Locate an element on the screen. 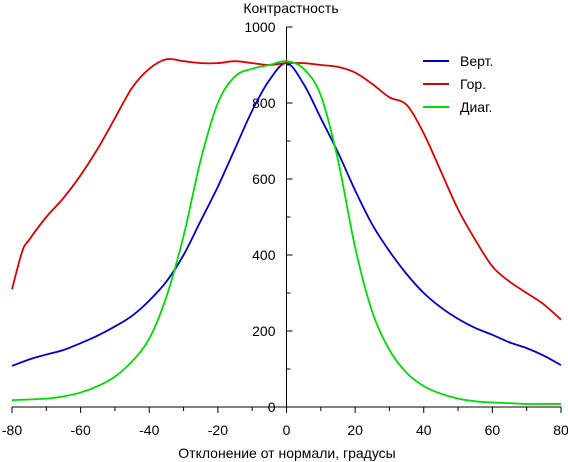 Image resolution: width=568 pixels, height=462 pixels. y-axis-label: Контрастность is located at coordinates (290, 8).